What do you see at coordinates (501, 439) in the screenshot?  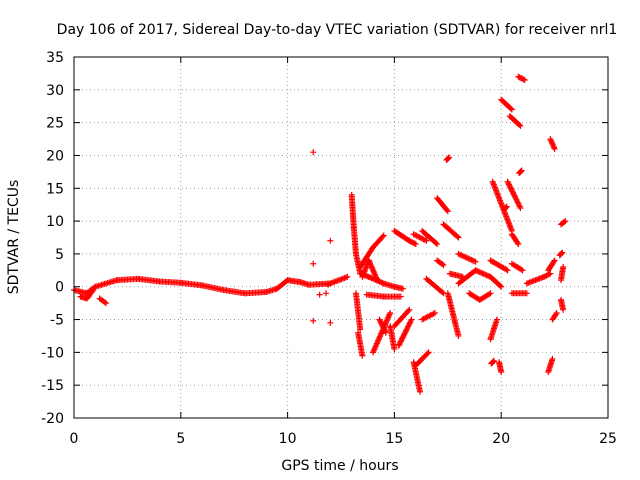 I see `x-tick-label: 20` at bounding box center [501, 439].